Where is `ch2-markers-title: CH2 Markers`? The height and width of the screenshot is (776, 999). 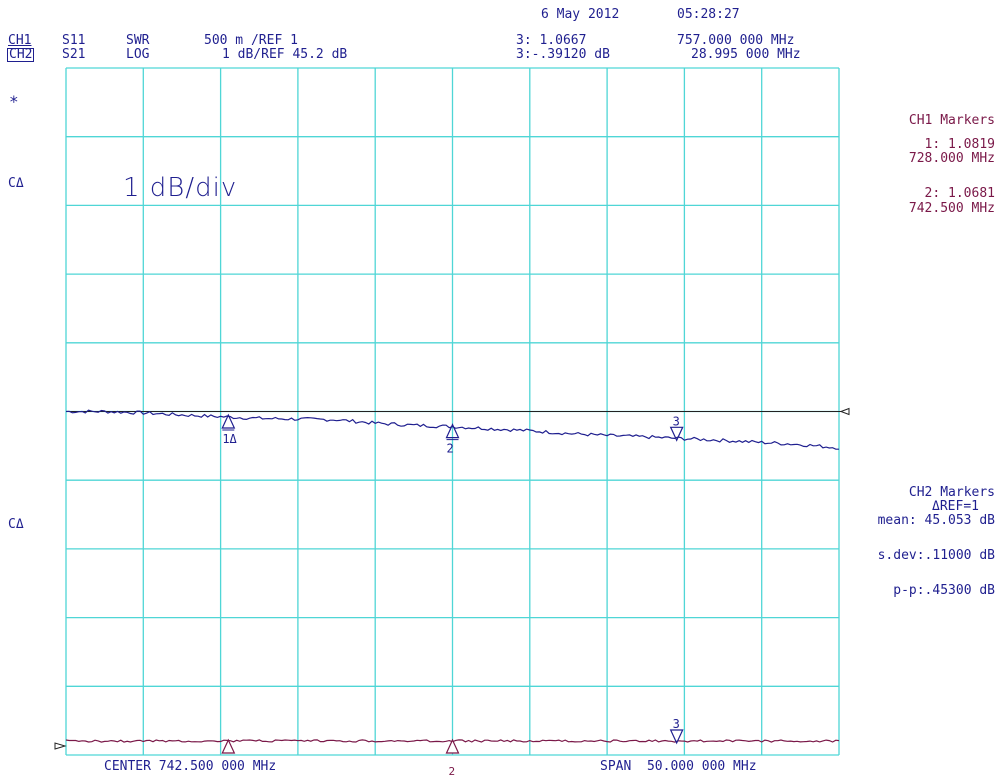 ch2-markers-title: CH2 Markers is located at coordinates (951, 492).